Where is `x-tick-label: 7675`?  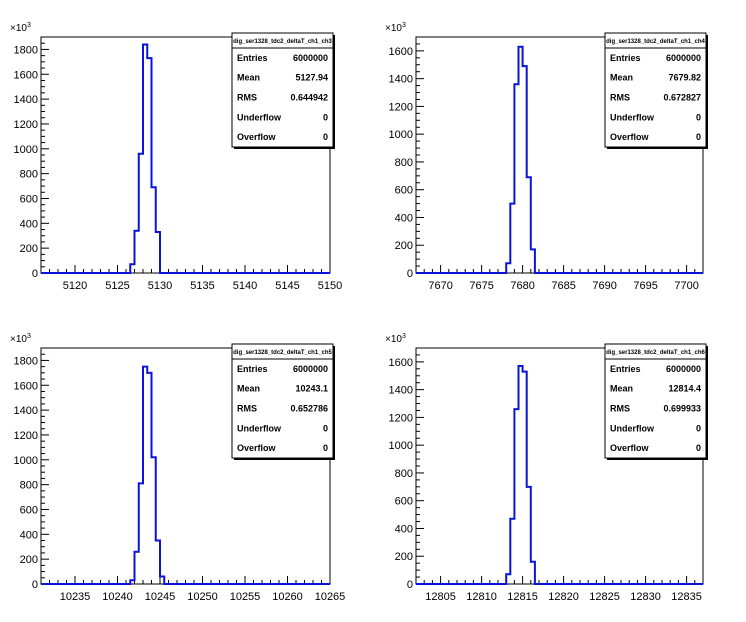
x-tick-label: 7675 is located at coordinates (481, 286).